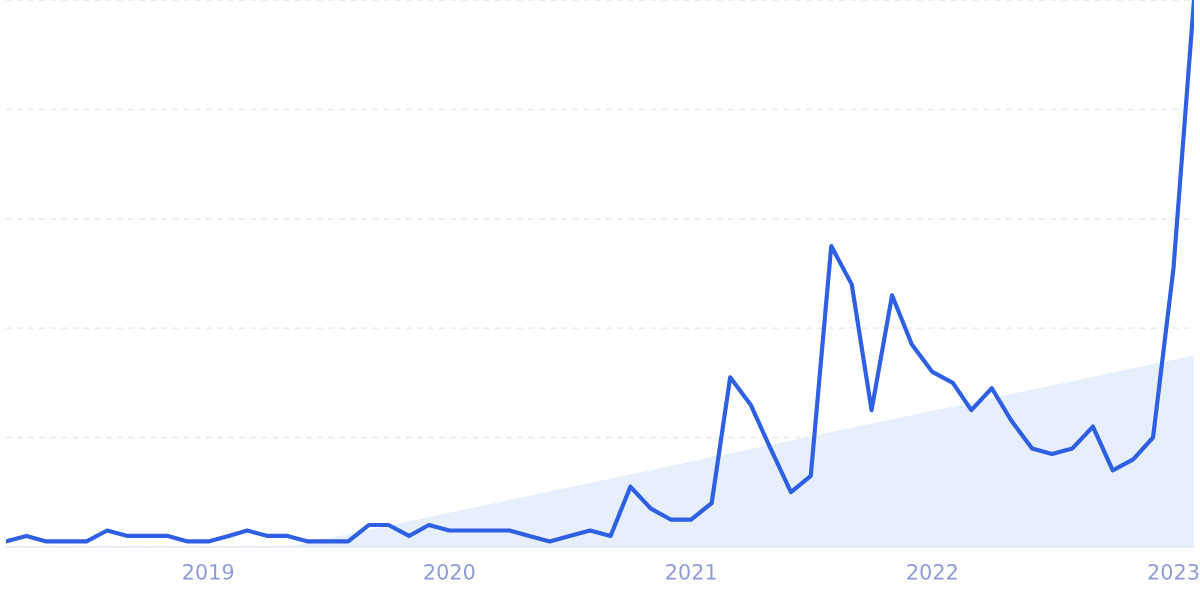 Image resolution: width=1200 pixels, height=599 pixels. I want to click on x-tick-label: 2019, so click(208, 571).